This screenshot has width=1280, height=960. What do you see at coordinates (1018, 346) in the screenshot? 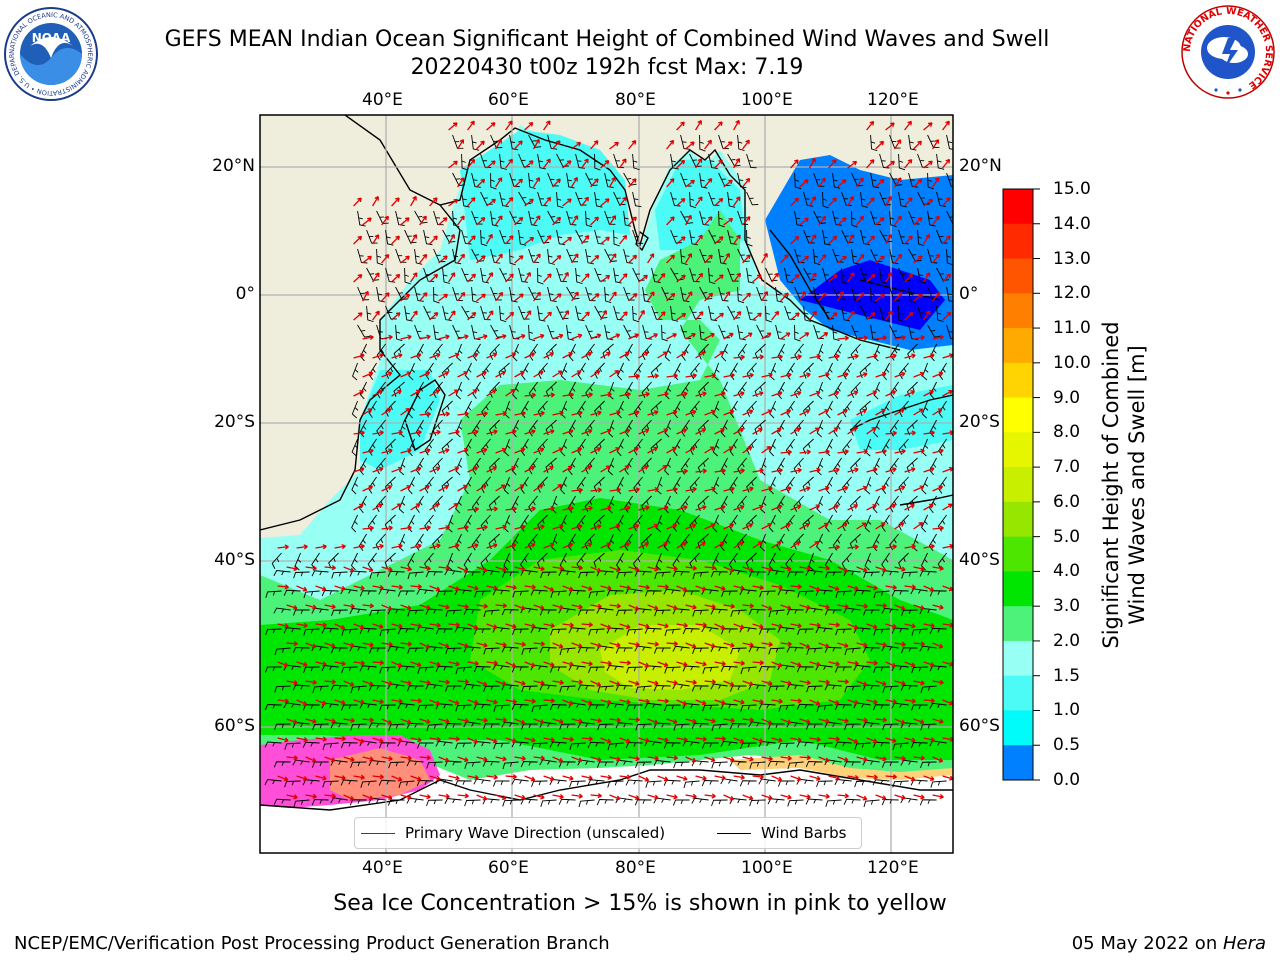
I see `colorbar-segment` at bounding box center [1018, 346].